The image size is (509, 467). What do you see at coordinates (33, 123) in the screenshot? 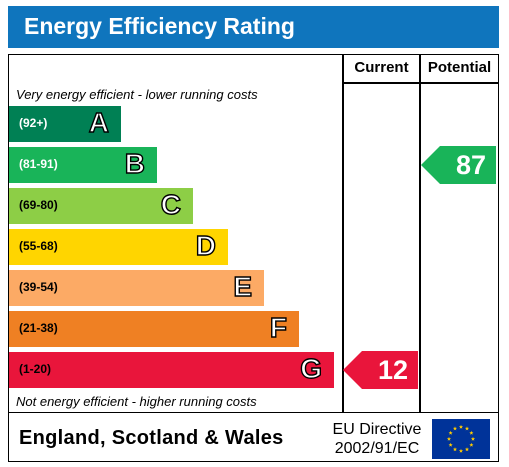
I see `band-range-label: (92+)` at bounding box center [33, 123].